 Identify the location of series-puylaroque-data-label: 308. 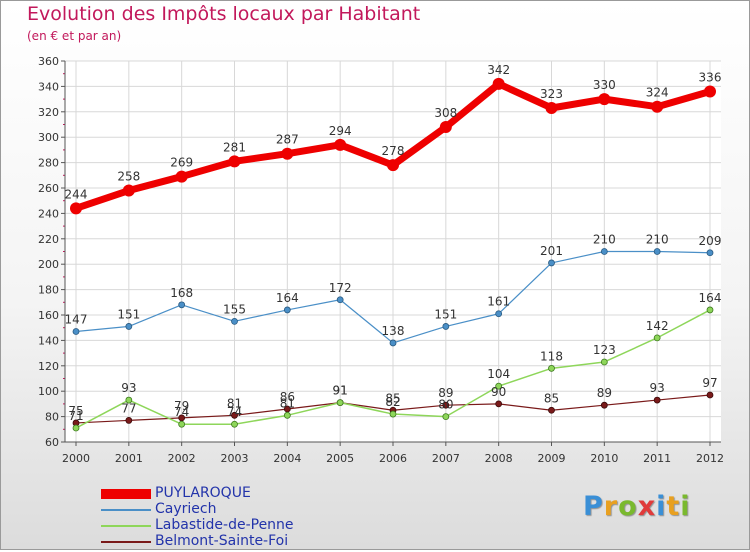
(445, 113).